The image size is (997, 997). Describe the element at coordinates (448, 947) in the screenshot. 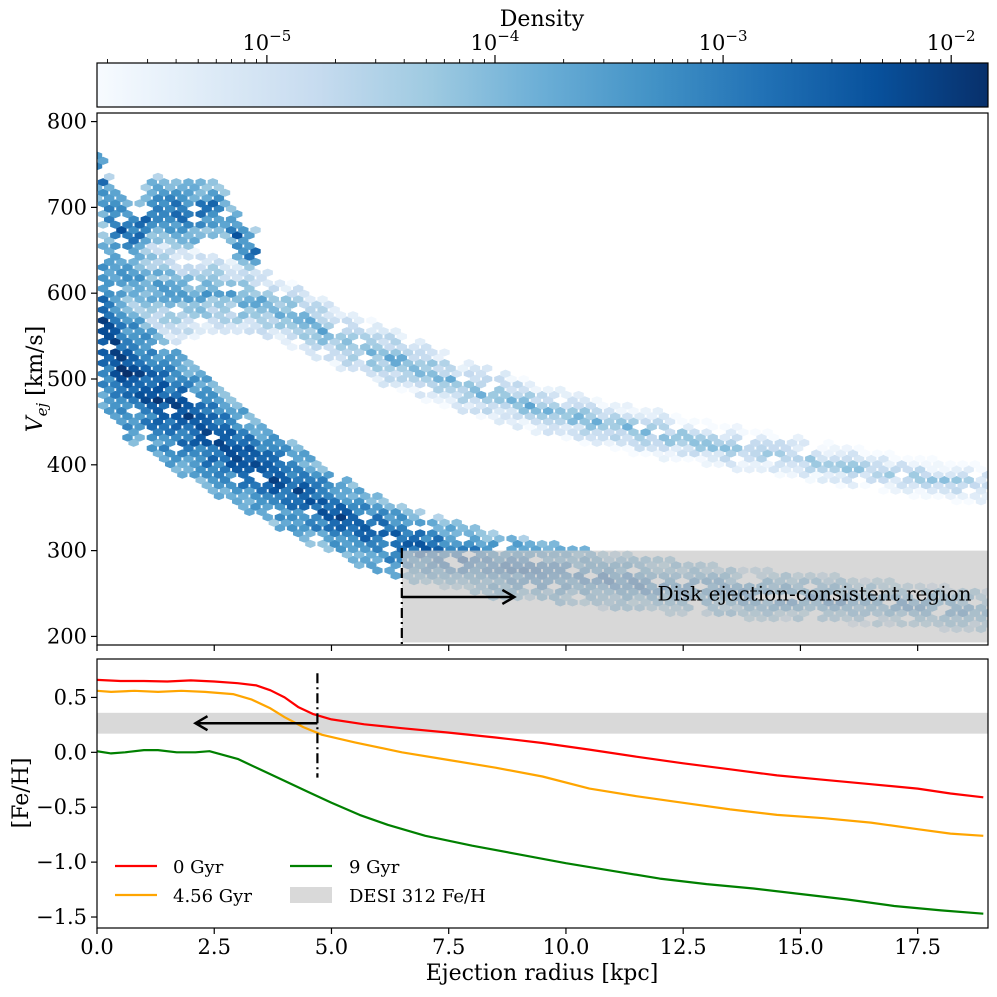

I see `feh-xtick-label: 7.5` at that location.